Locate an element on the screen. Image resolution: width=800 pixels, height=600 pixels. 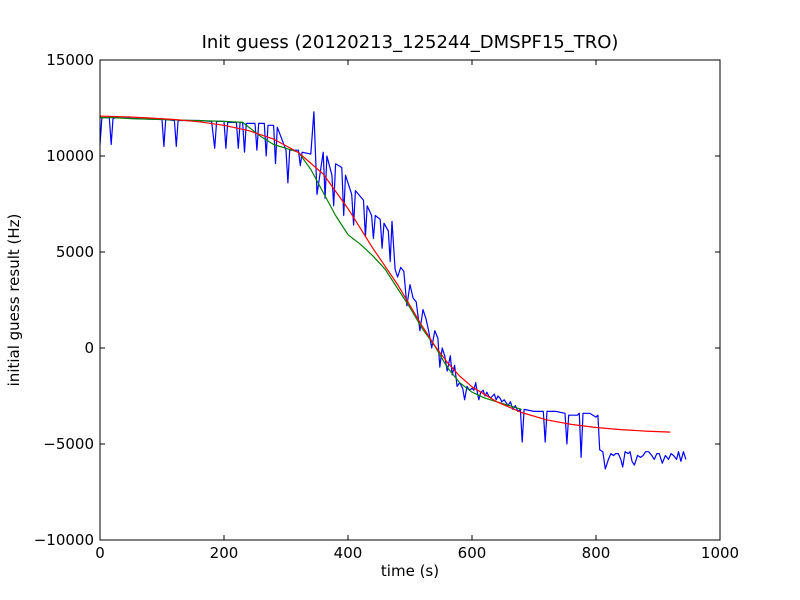
x-axis-label: time (s) is located at coordinates (410, 571).